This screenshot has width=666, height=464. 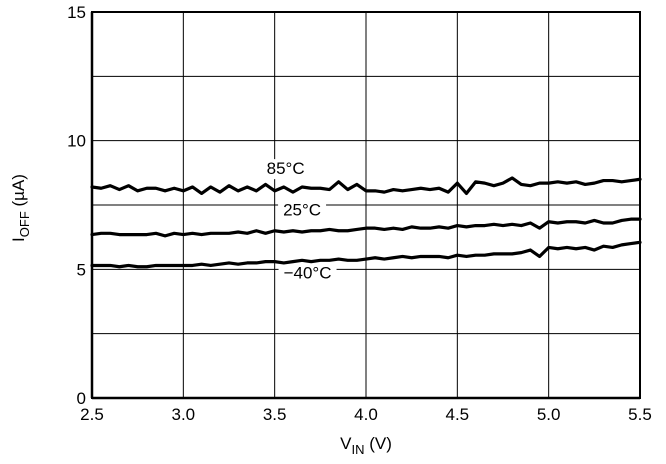 What do you see at coordinates (640, 414) in the screenshot?
I see `x-tick-label: 5.5` at bounding box center [640, 414].